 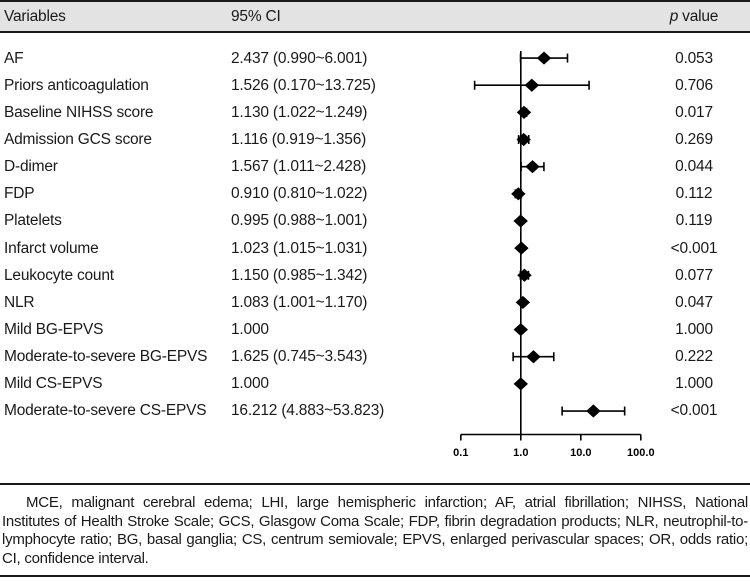 What do you see at coordinates (375, 275) in the screenshot?
I see `table-row: Leukocyte count 1.150 (0.985~1.342) 0.077` at bounding box center [375, 275].